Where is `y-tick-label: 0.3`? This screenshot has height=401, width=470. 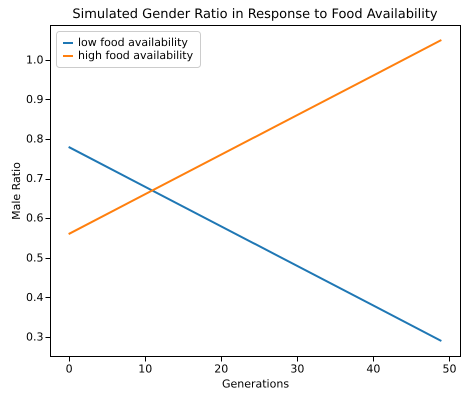 y-tick-label: 0.3 is located at coordinates (35, 337).